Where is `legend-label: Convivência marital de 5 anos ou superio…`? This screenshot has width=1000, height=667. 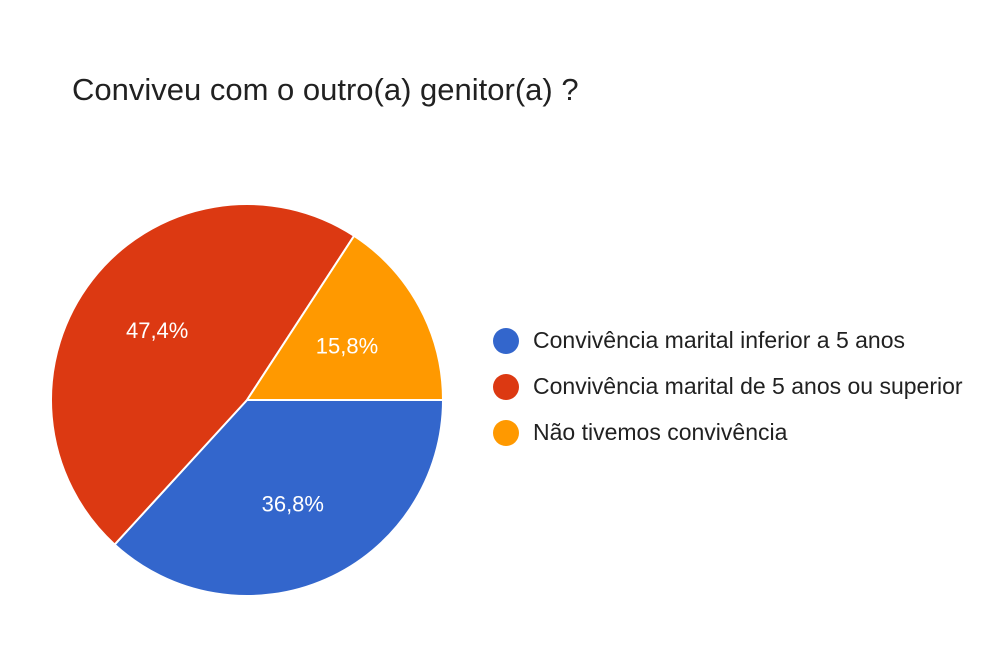
legend-label: Convivência marital de 5 anos ou superio… is located at coordinates (748, 386).